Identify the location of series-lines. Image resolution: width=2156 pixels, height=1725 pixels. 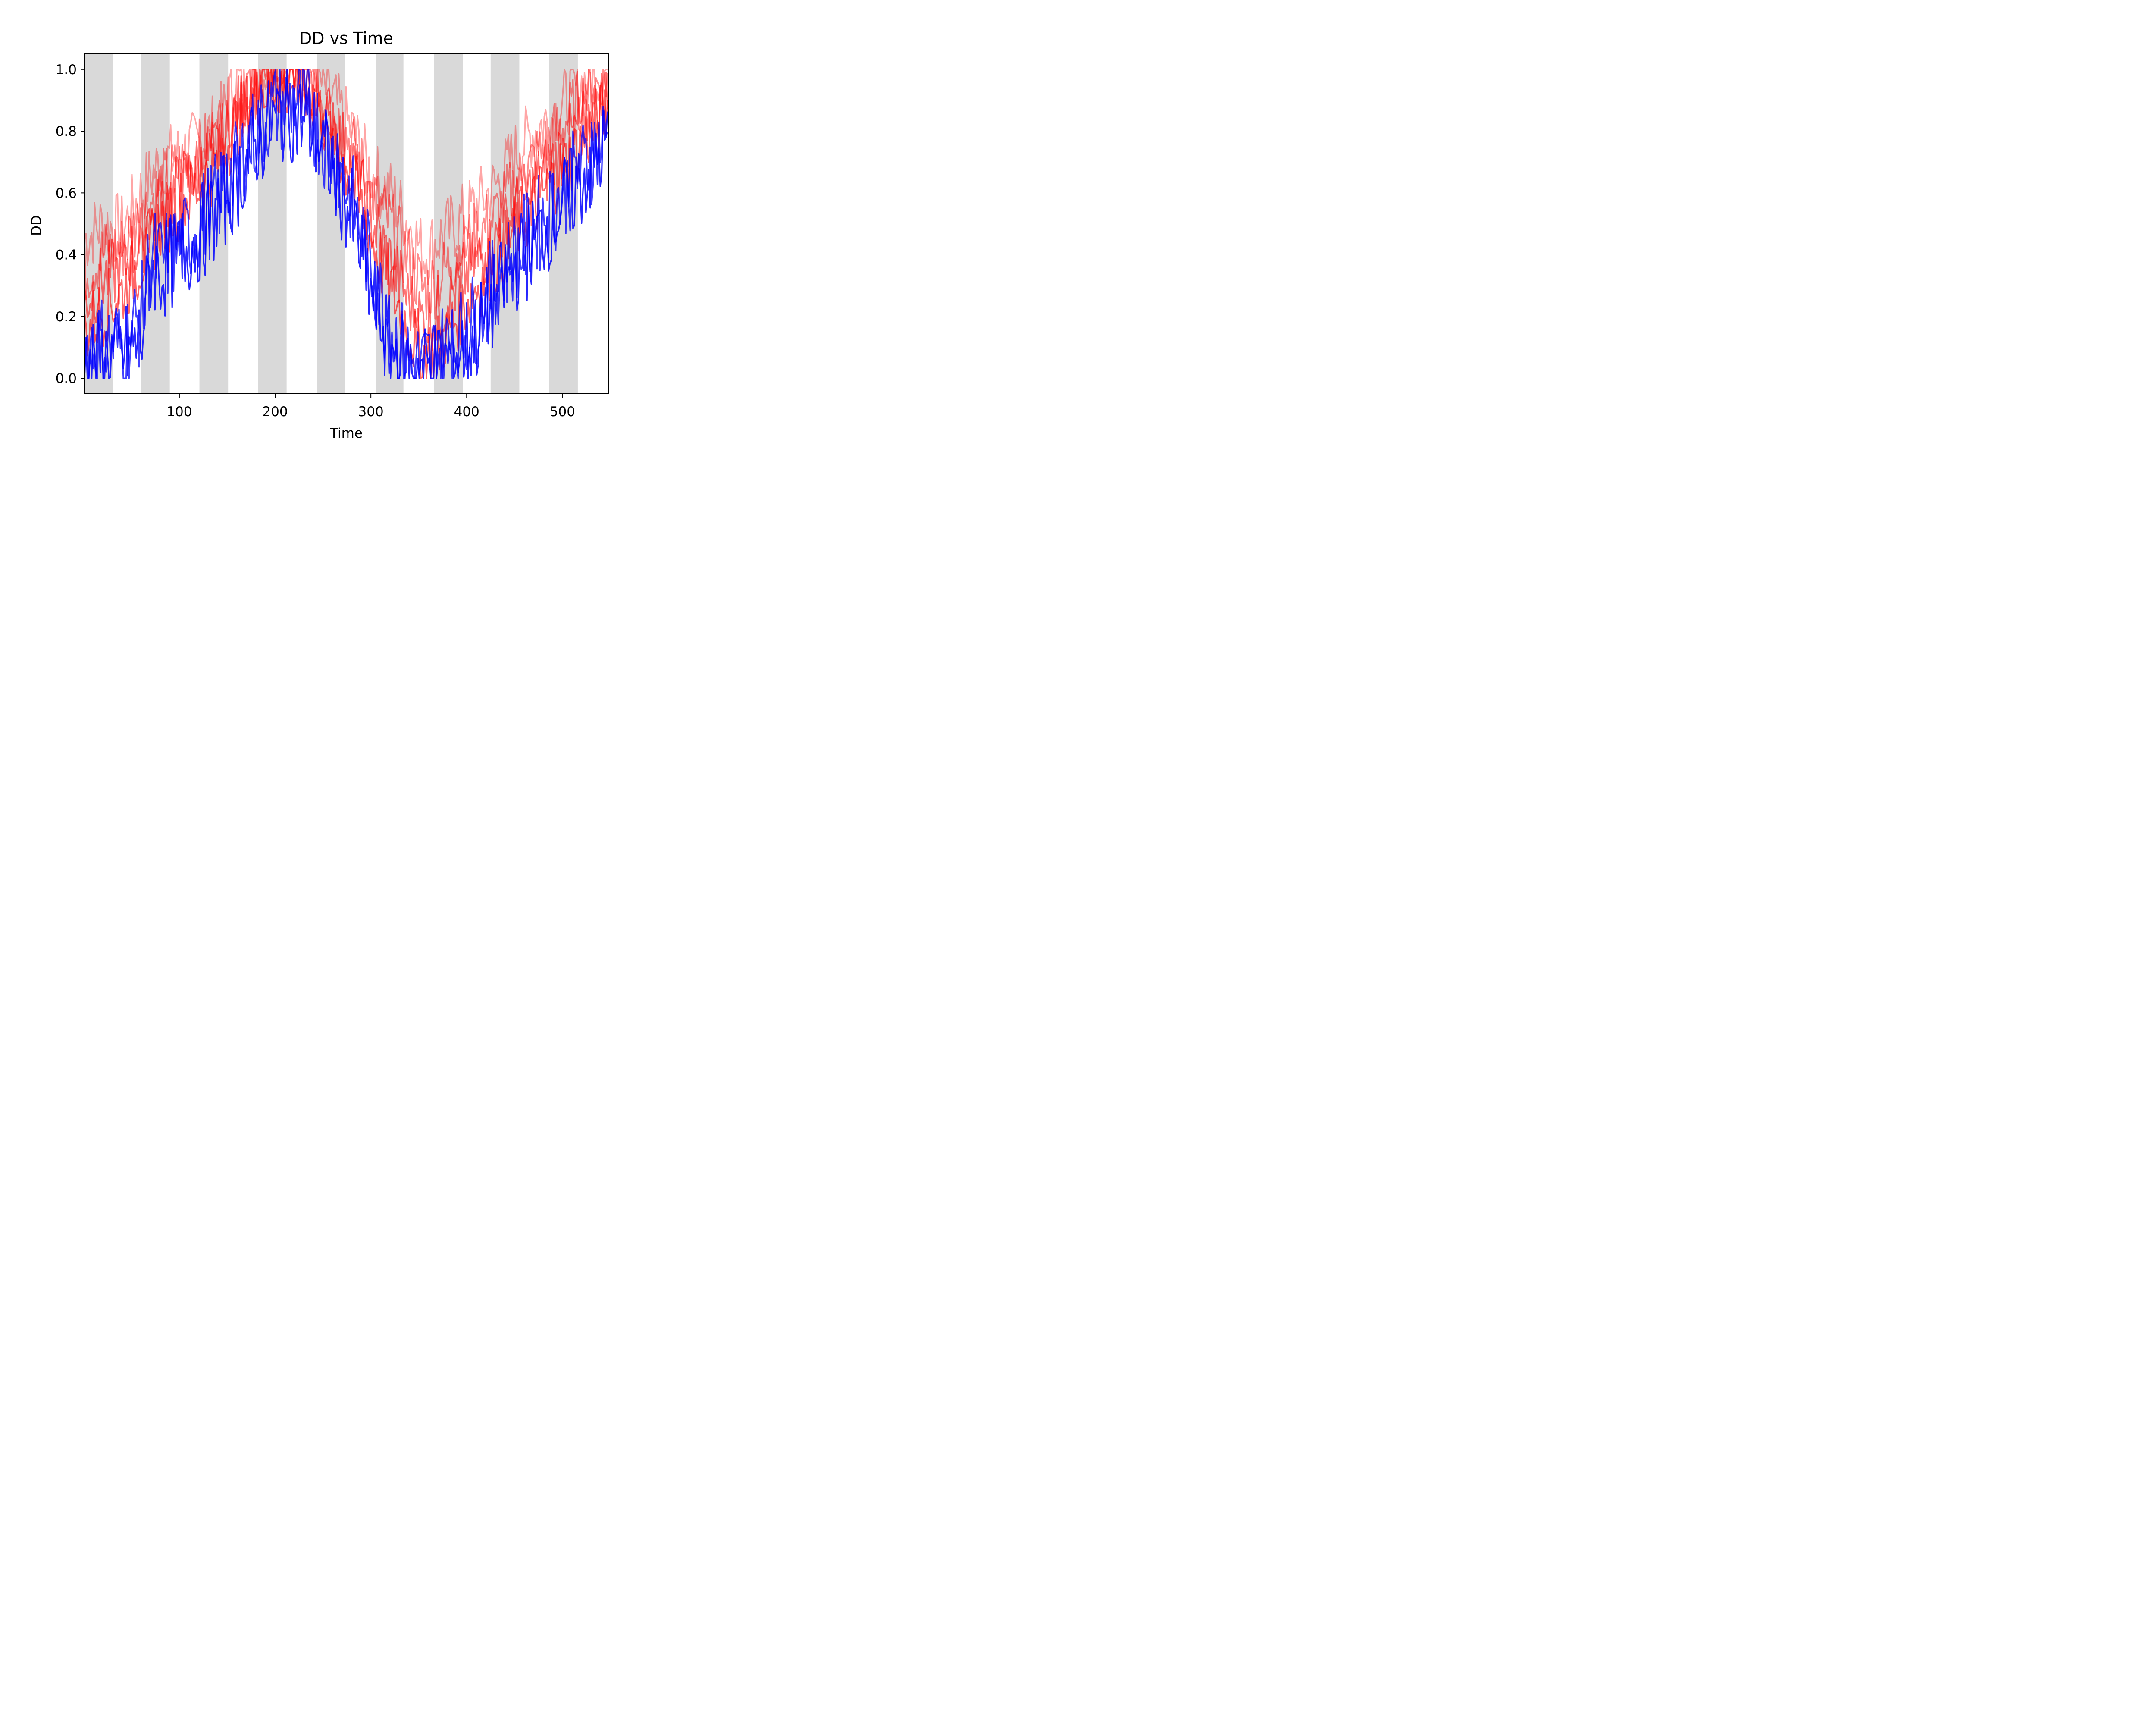
(346, 224).